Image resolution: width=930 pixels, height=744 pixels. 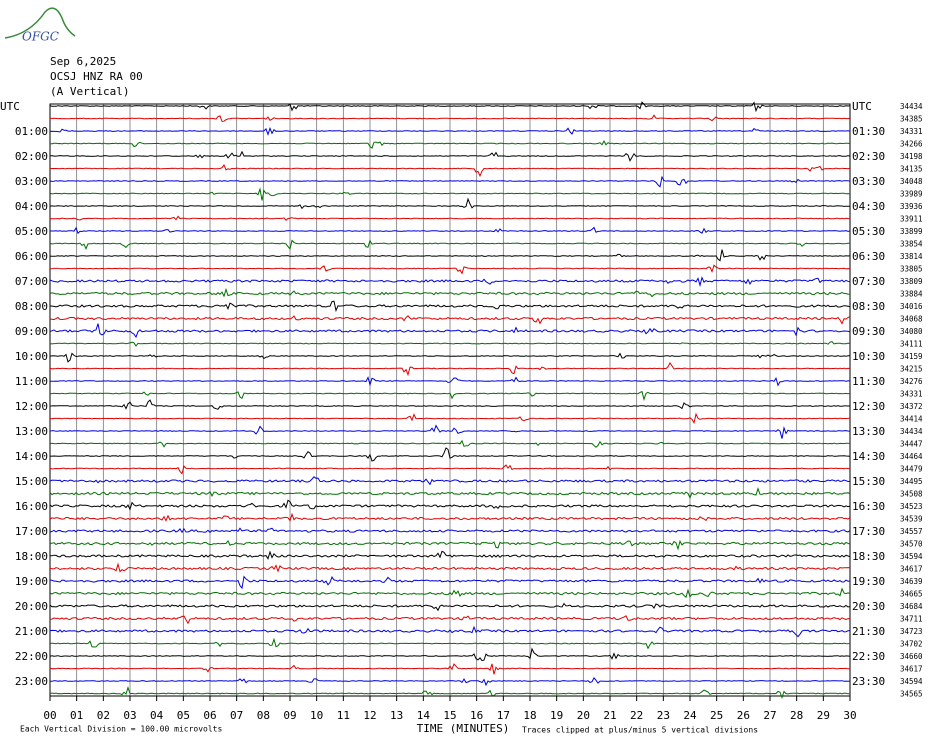 What do you see at coordinates (911, 444) in the screenshot?
I see `trace-count: 34447` at bounding box center [911, 444].